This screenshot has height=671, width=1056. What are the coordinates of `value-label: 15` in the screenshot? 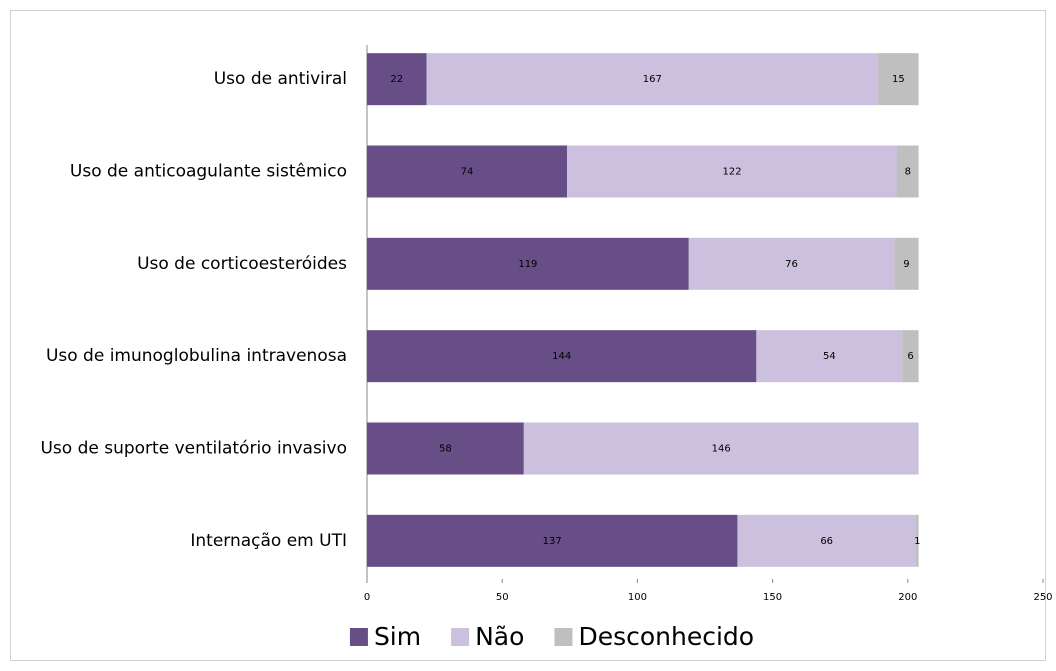 It's located at (898, 79).